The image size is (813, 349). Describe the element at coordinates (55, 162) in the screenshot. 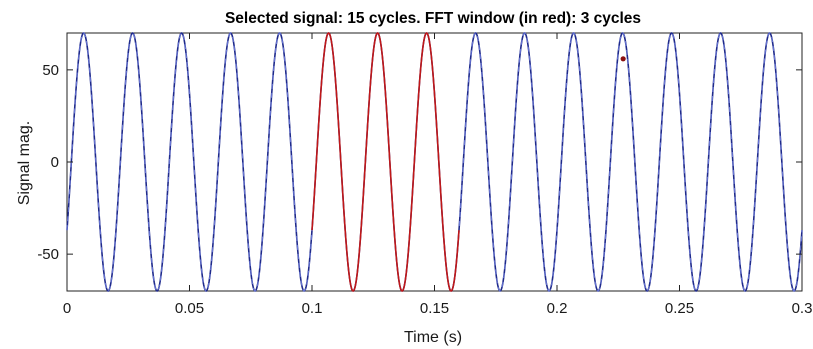

I see `y-tick-label: 0` at that location.